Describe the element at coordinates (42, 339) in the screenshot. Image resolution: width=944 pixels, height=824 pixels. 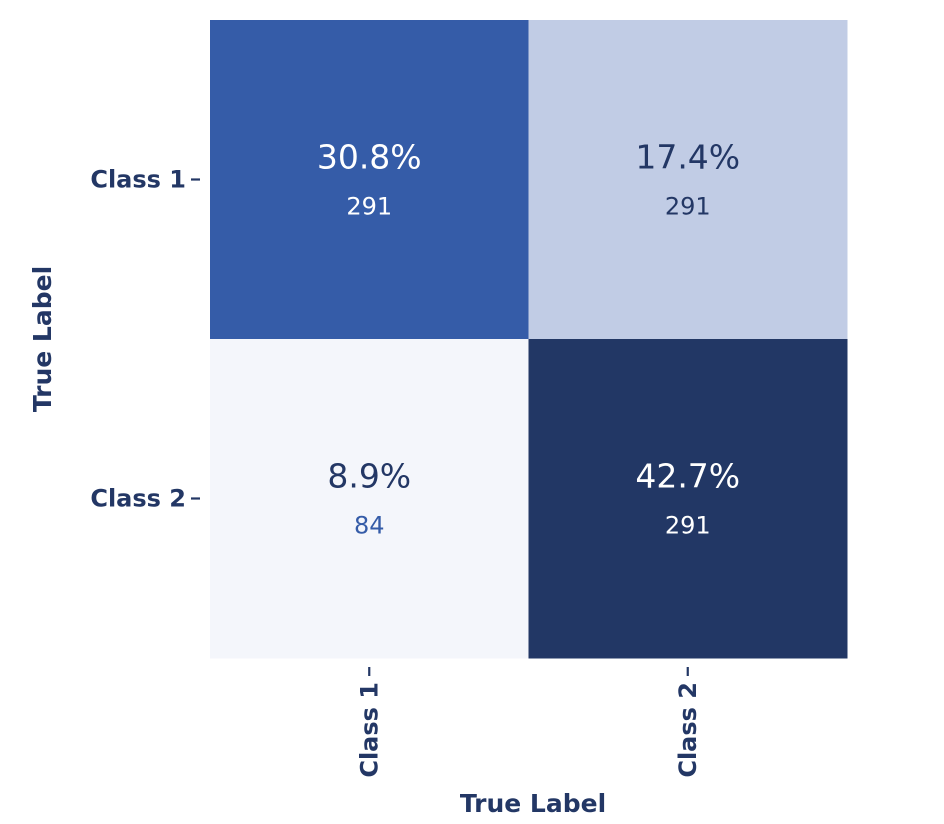
I see `y-axis-label: True Label` at that location.